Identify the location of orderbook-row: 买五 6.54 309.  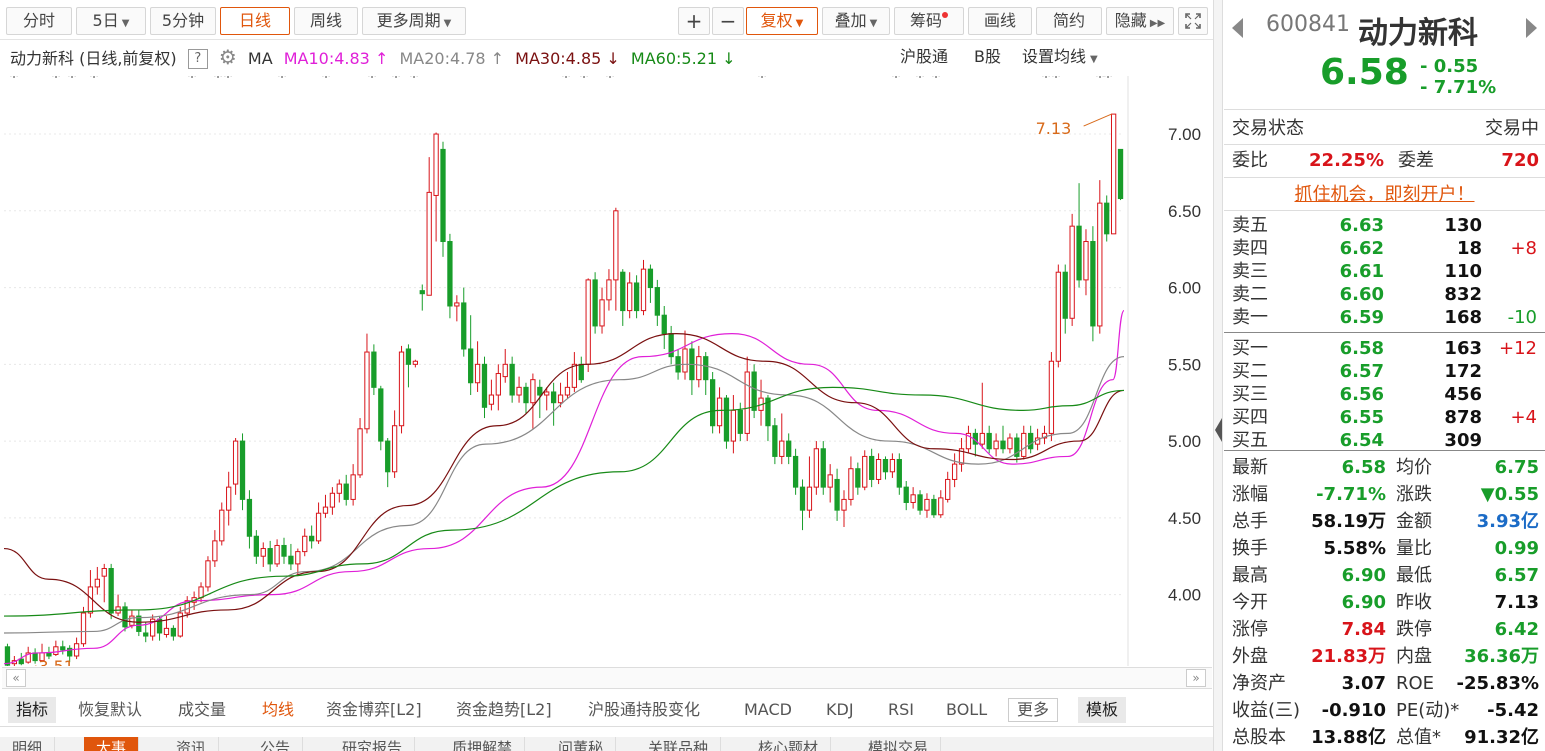
(1384, 440).